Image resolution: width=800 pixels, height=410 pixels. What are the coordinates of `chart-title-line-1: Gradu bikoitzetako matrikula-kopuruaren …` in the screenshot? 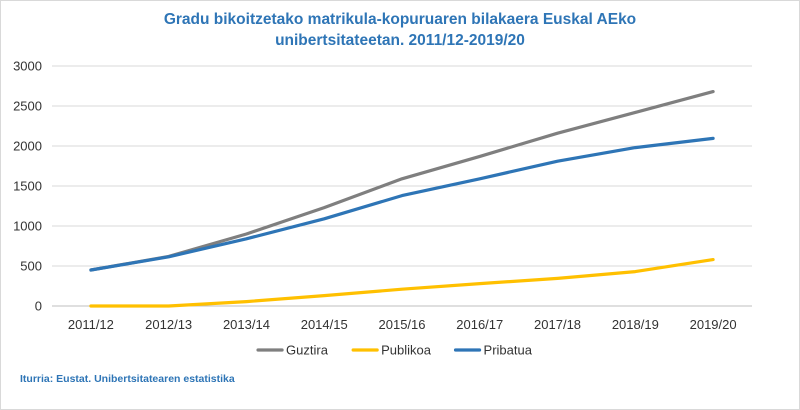 It's located at (400, 19).